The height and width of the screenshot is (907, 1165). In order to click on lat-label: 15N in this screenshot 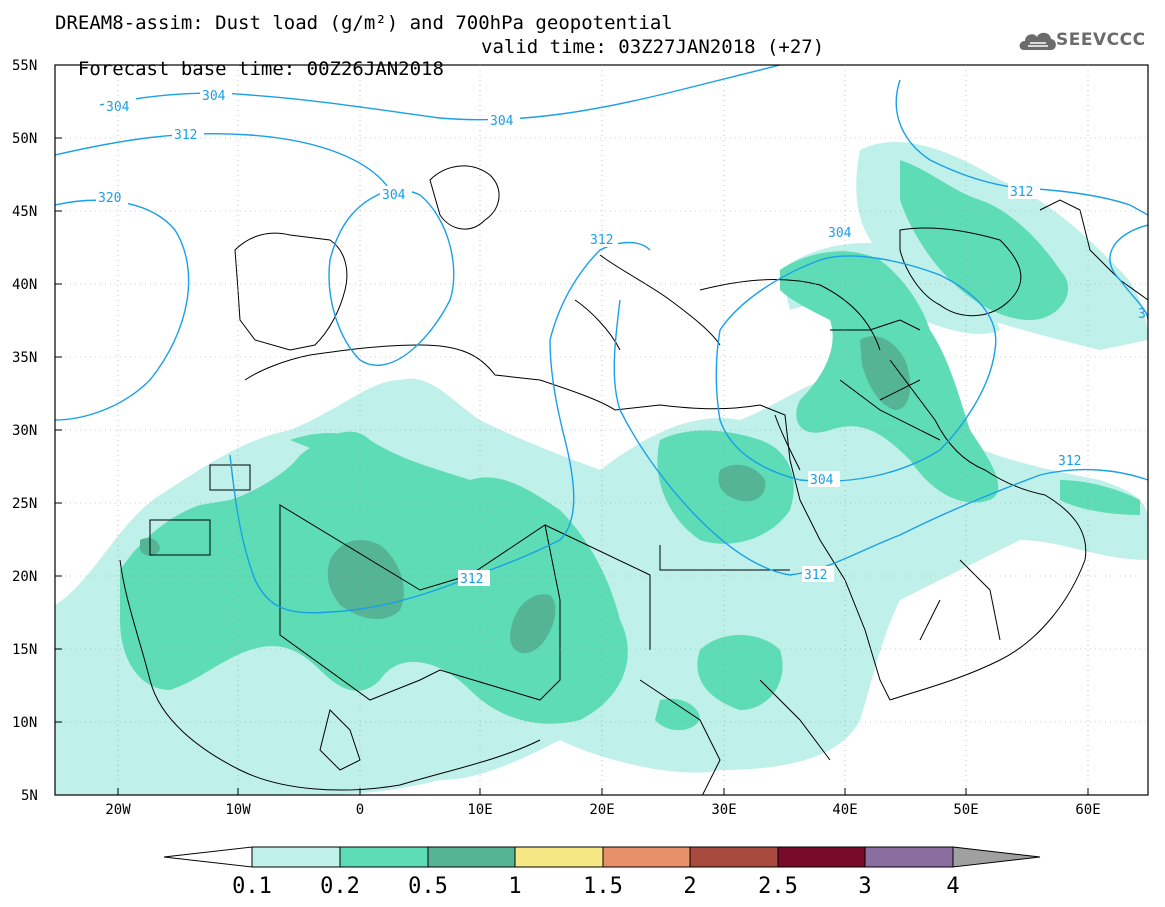, I will do `click(24, 650)`.